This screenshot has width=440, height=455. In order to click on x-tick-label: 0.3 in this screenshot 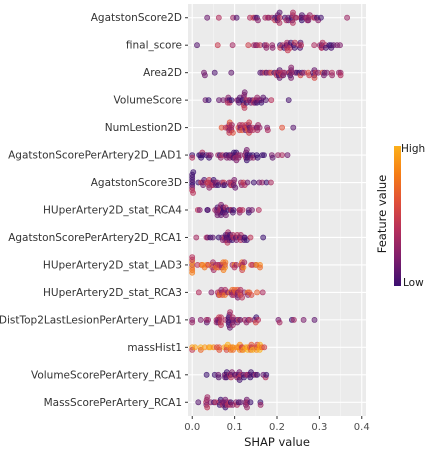, I will do `click(319, 427)`.